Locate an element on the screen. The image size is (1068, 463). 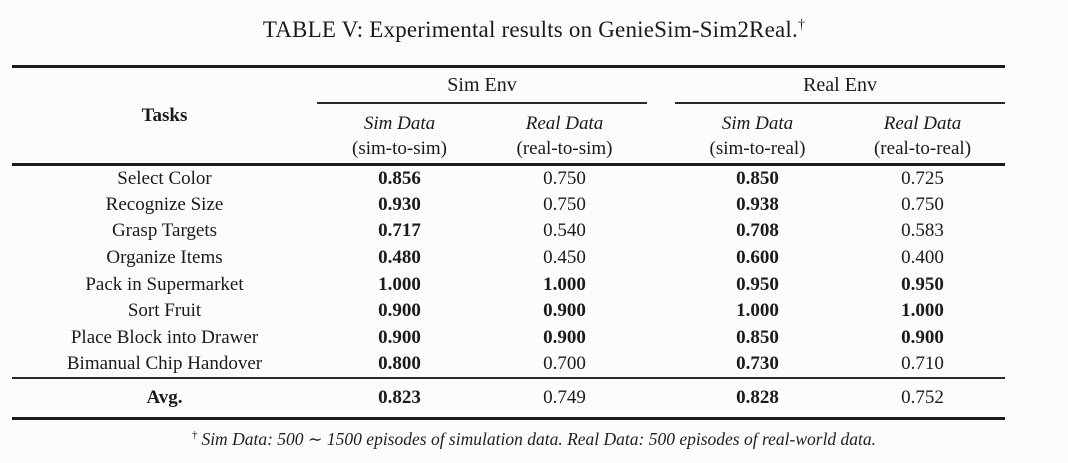
task-cell: Select Color is located at coordinates (164, 178).